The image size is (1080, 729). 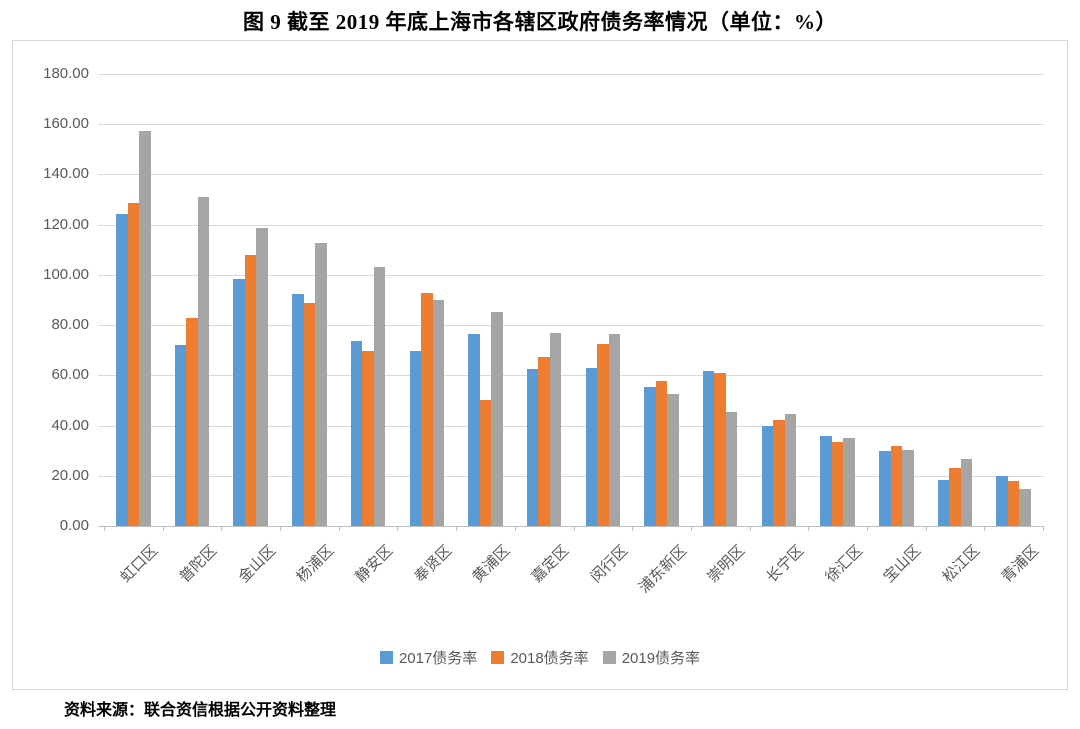 I want to click on bar-2017债务率-金山区, so click(x=239, y=402).